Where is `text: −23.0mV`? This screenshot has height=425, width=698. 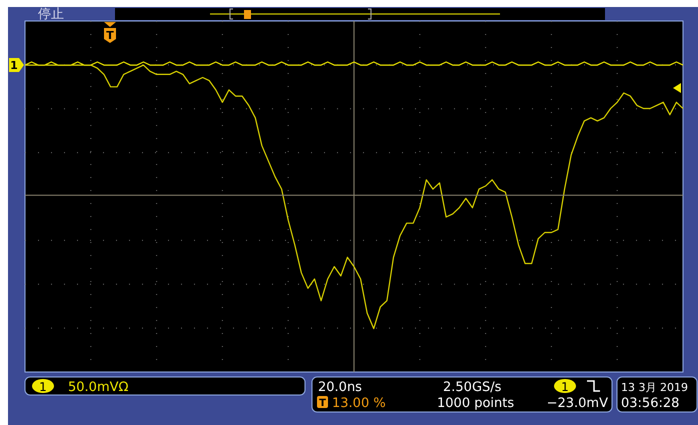
text: −23.0mV is located at coordinates (577, 403).